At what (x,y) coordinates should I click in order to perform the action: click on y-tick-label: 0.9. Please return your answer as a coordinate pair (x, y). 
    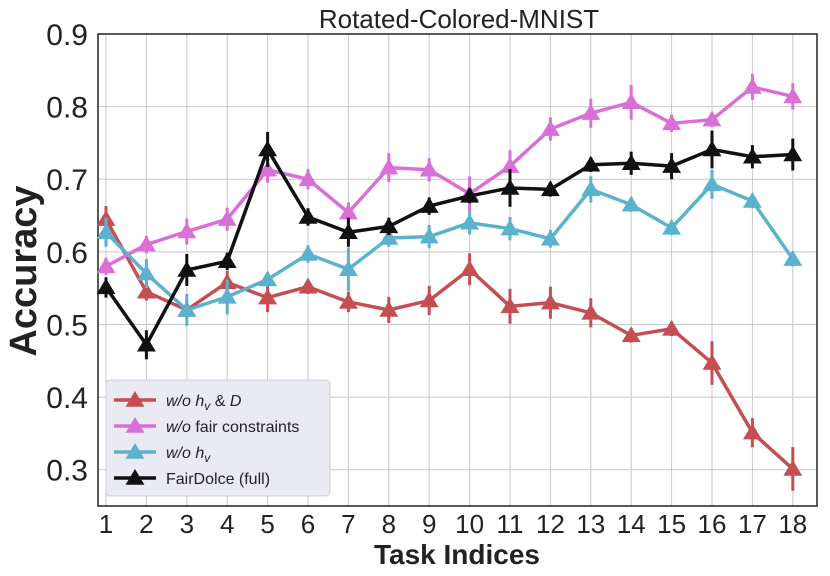
    Looking at the image, I should click on (67, 35).